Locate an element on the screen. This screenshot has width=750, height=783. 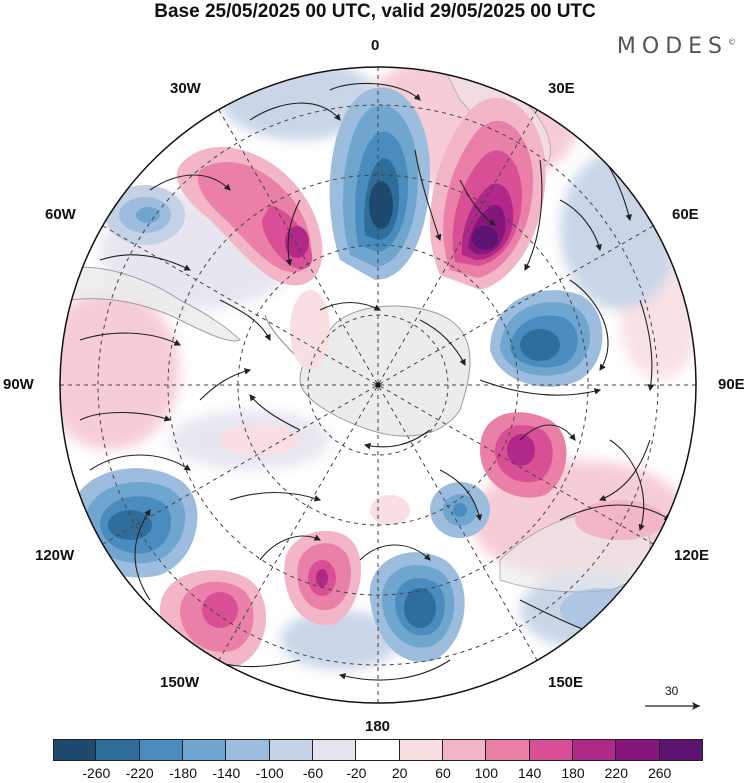
colorbar-tick-label: -100 is located at coordinates (269, 773).